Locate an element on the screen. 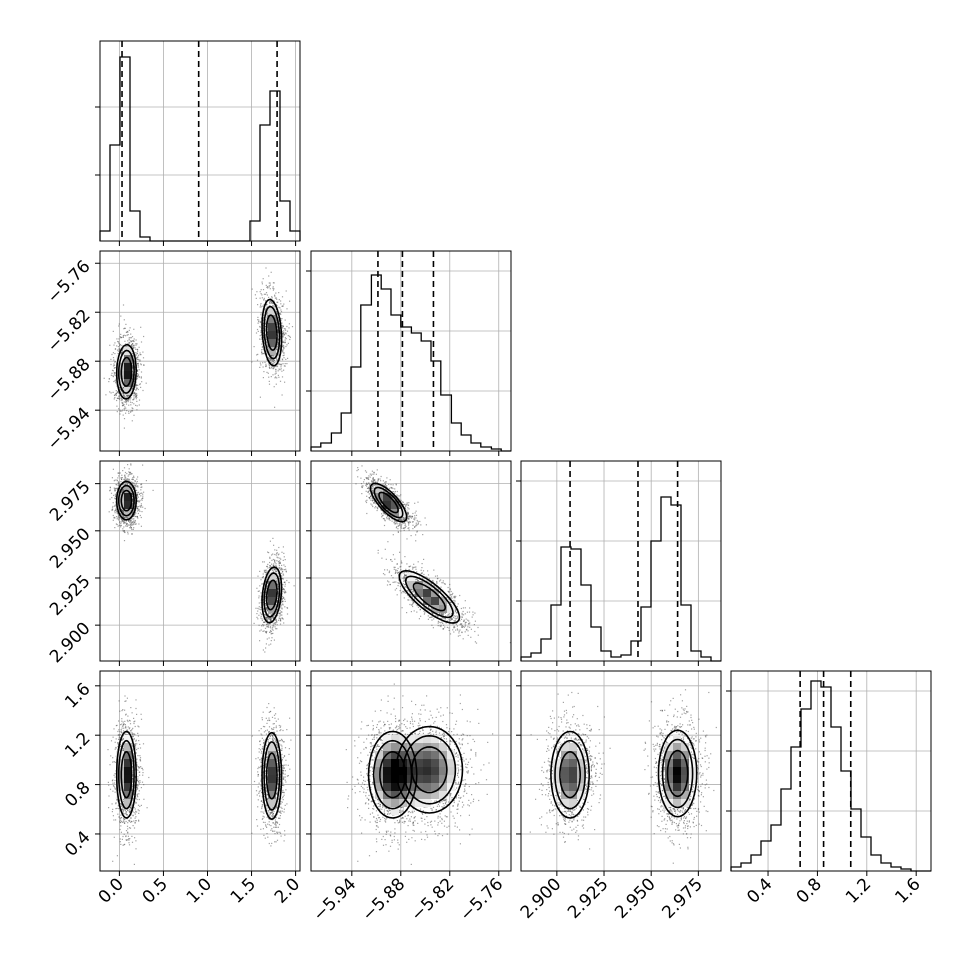 The width and height of the screenshot is (970, 970). joint-content is located at coordinates (200, 561).